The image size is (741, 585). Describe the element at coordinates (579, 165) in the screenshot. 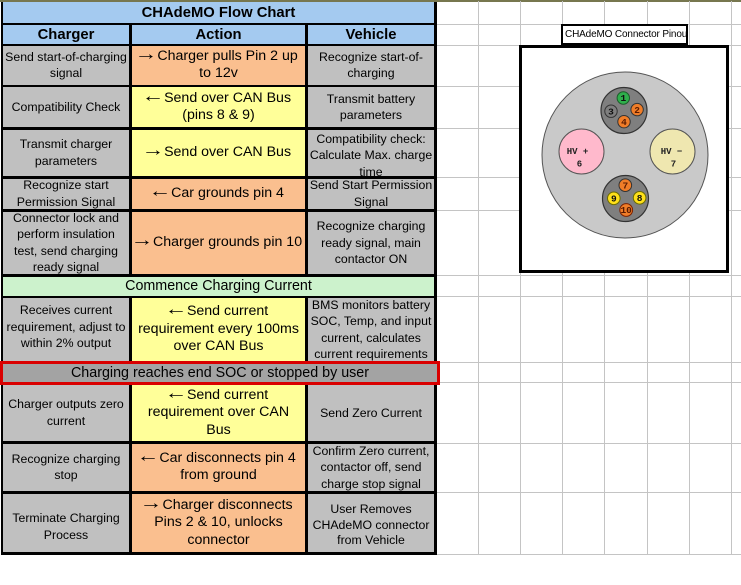

I see `svg-text: 6` at that location.